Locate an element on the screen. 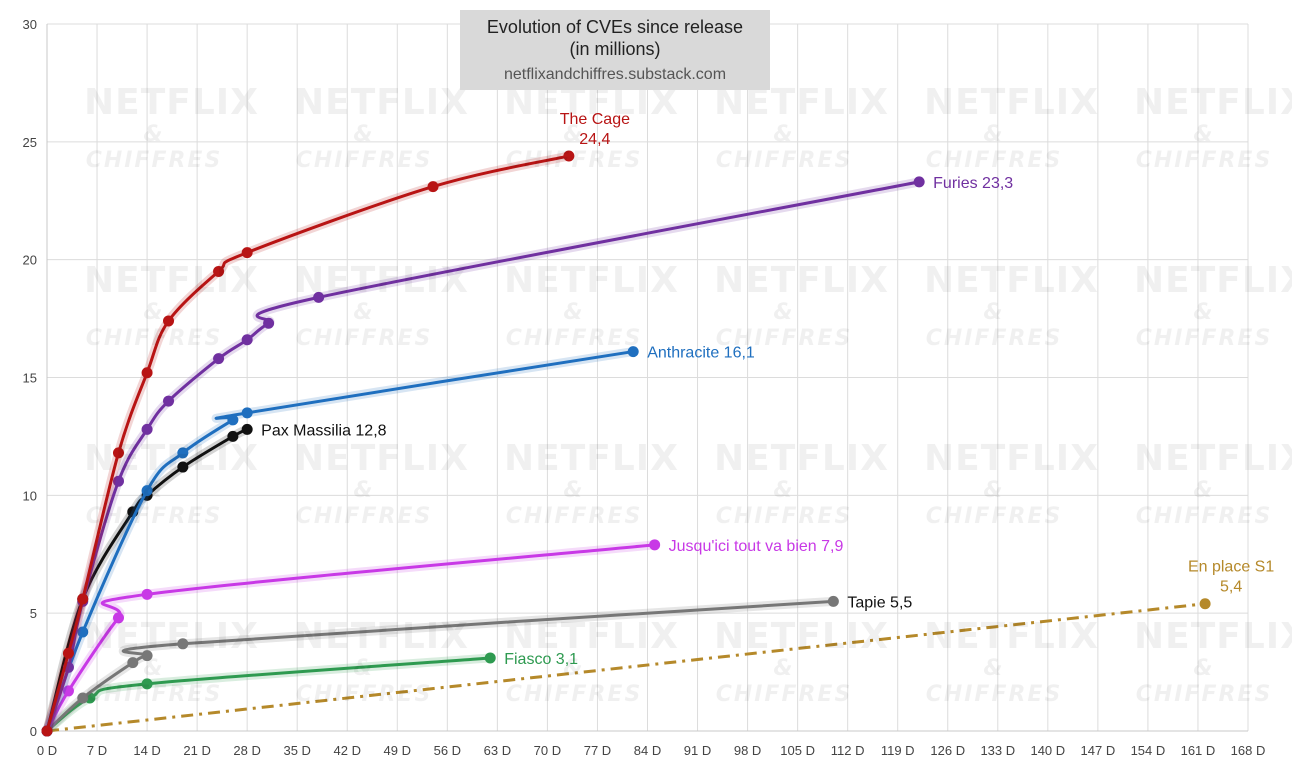  x-tick-label: 161 D is located at coordinates (1198, 750).